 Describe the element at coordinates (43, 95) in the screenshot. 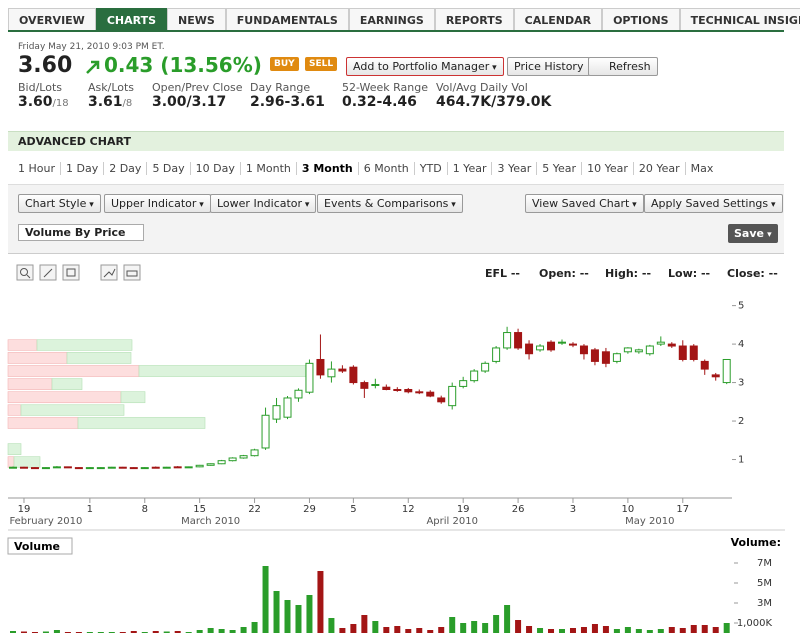

I see `stat: Bid/Lots 3.60/18` at that location.